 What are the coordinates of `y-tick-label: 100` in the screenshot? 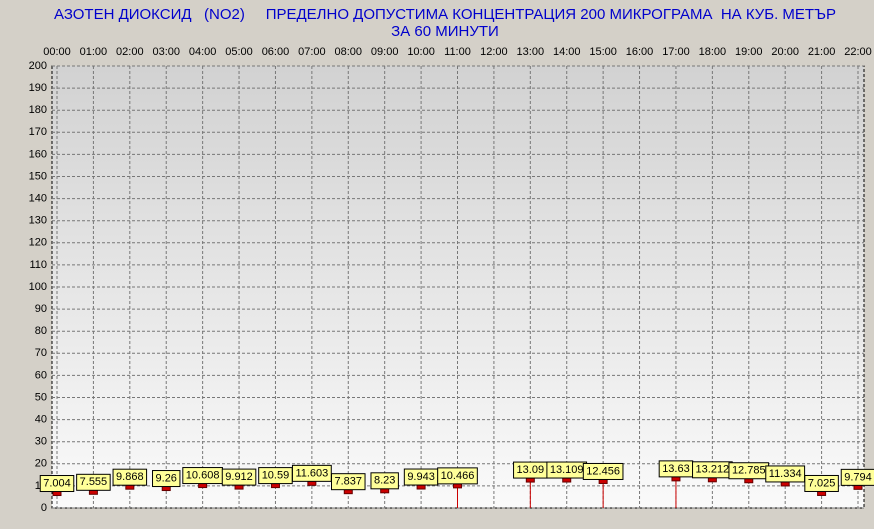 It's located at (38, 287).